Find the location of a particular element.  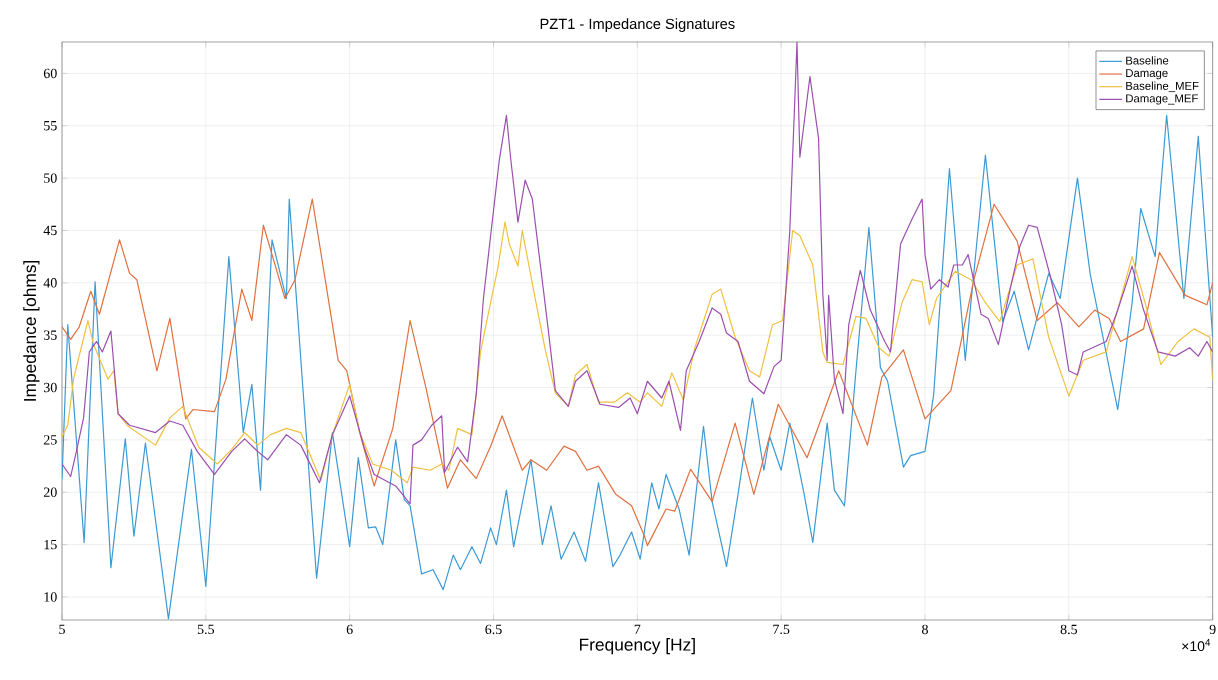

x-tick-label: 5.5 is located at coordinates (206, 629).